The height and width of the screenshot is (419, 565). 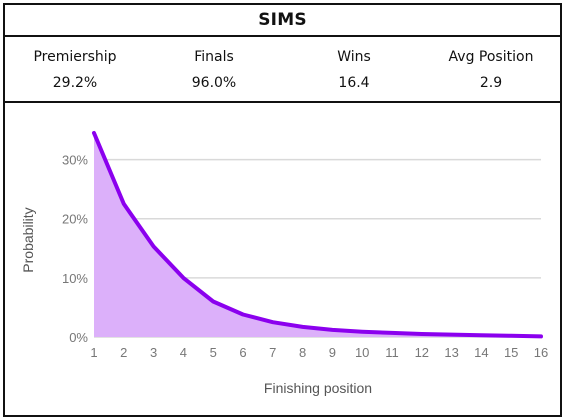 I want to click on x-axis-title: Finishing position, so click(x=318, y=388).